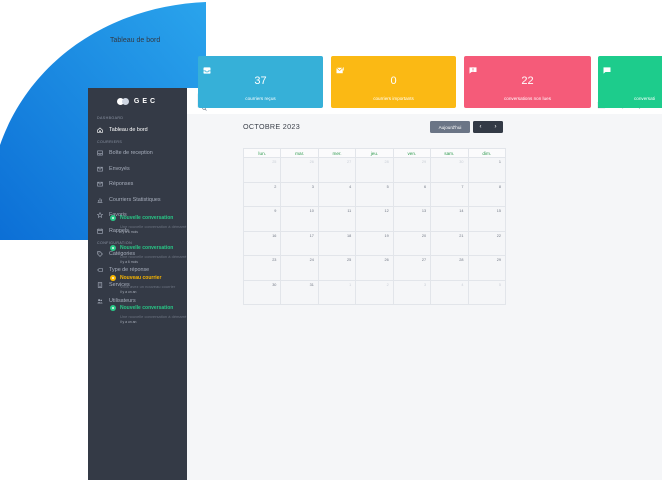 Image resolution: width=662 pixels, height=480 pixels. What do you see at coordinates (644, 98) in the screenshot?
I see `stat-label: conversati` at bounding box center [644, 98].